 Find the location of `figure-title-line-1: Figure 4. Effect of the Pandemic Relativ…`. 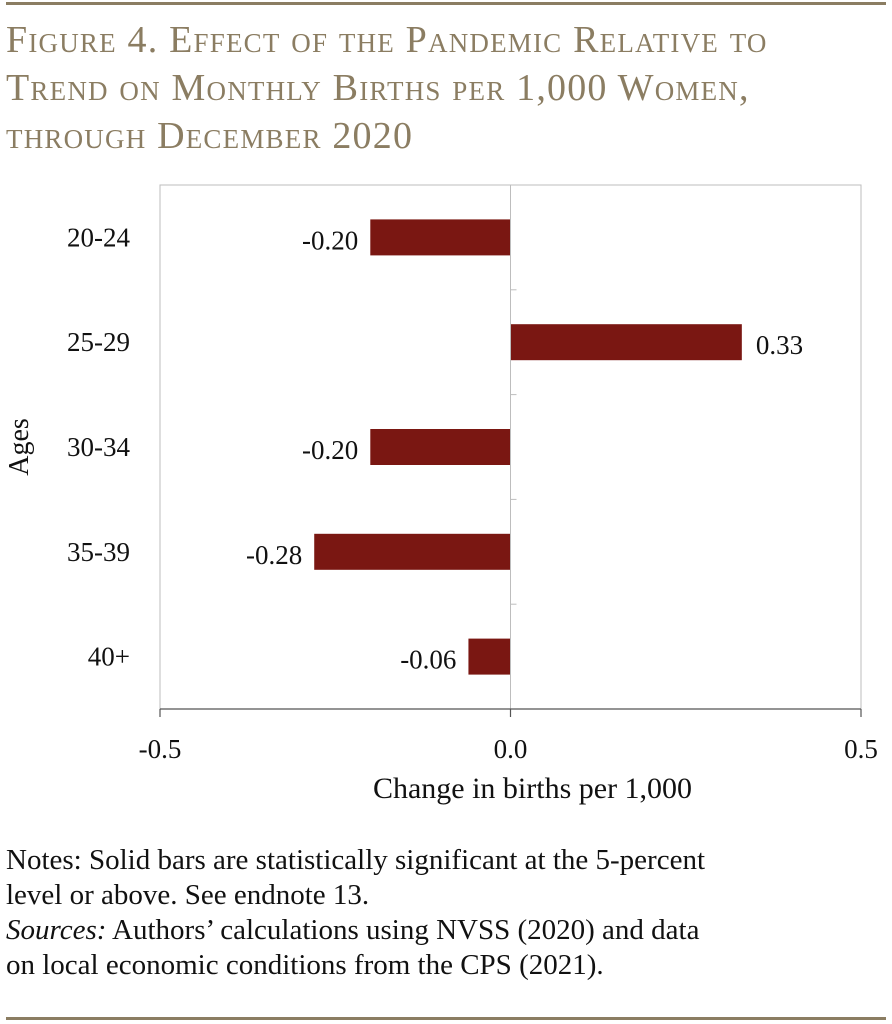

figure-title-line-1: Figure 4. Effect of the Pandemic Relativ… is located at coordinates (387, 40).